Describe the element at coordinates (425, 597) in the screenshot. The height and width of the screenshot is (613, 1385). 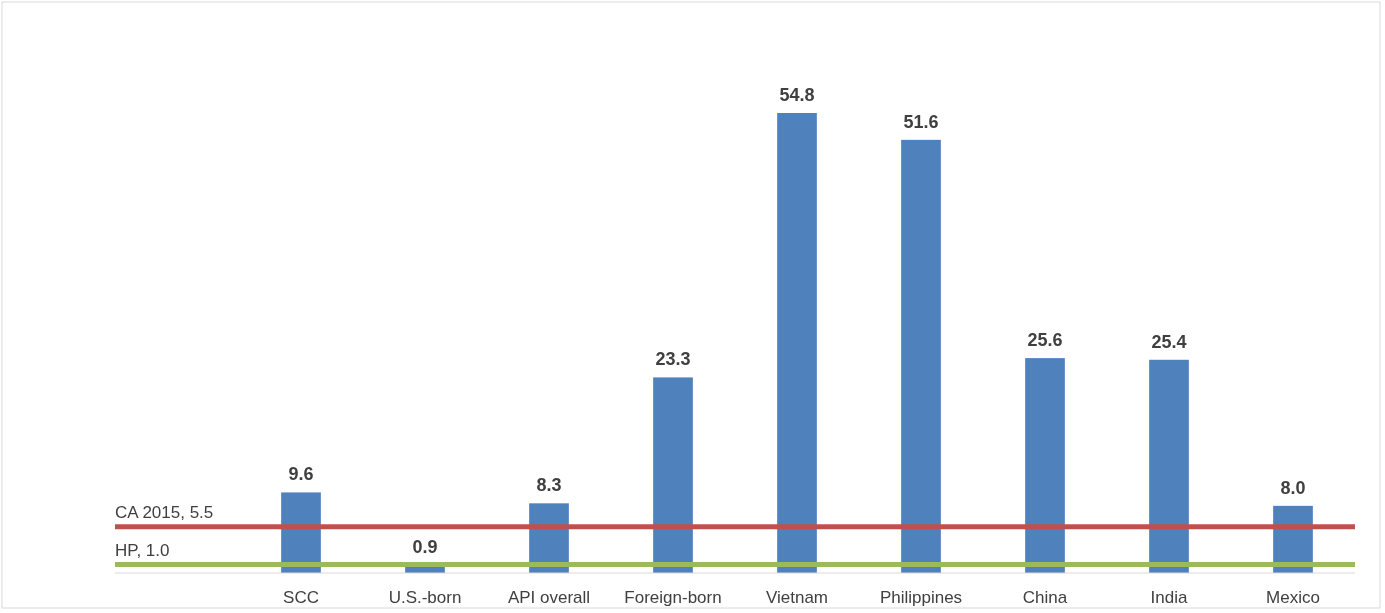
I see `x-tick-label: U.S.-born` at that location.